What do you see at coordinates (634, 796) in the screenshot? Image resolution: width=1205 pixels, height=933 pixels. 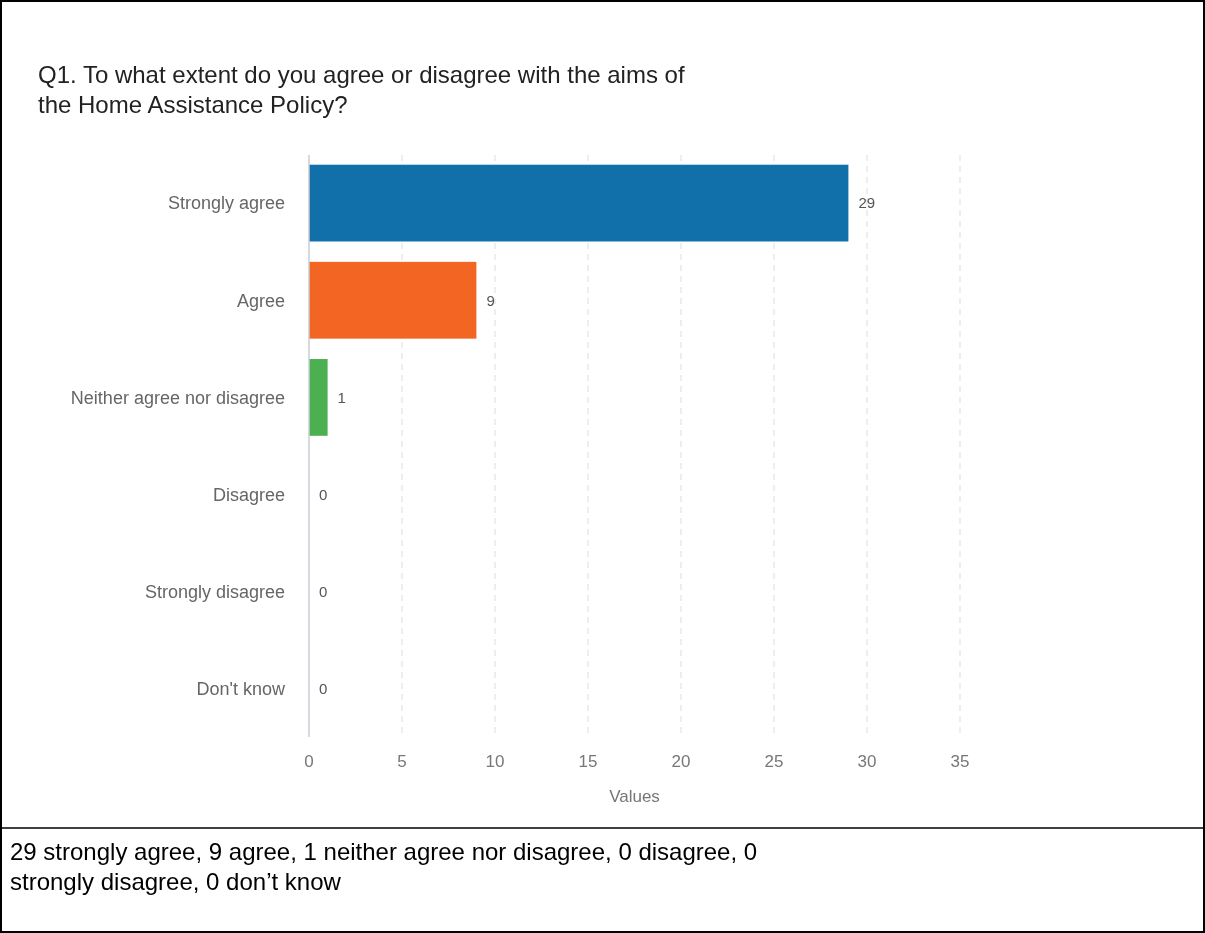 I see `x-axis-title: Values` at bounding box center [634, 796].